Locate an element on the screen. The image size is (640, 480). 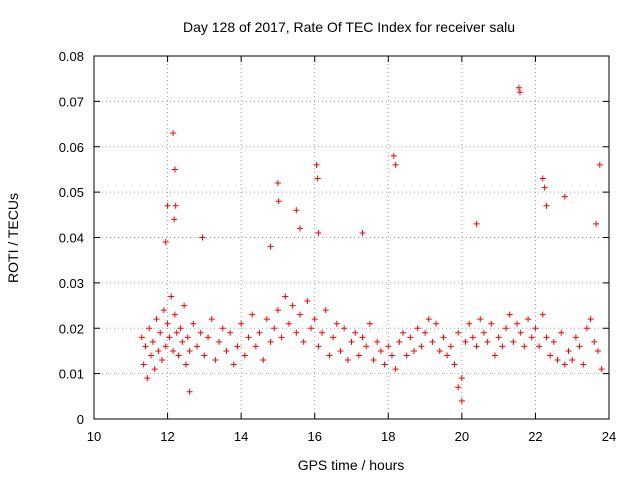
x-tick-label: 18 is located at coordinates (388, 436).